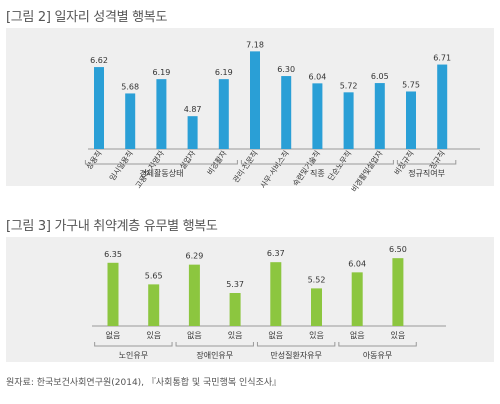 This screenshot has height=404, width=500. I want to click on value-label-1: 6.62, so click(99, 60).